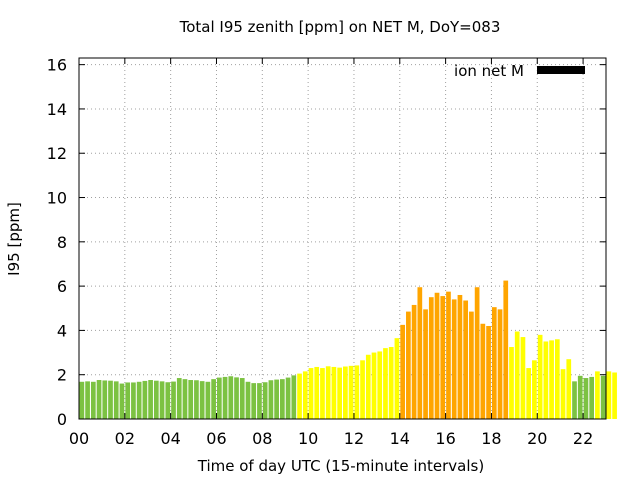 This screenshot has width=640, height=484. I want to click on y-axis-label: I95 [ppm], so click(14, 239).